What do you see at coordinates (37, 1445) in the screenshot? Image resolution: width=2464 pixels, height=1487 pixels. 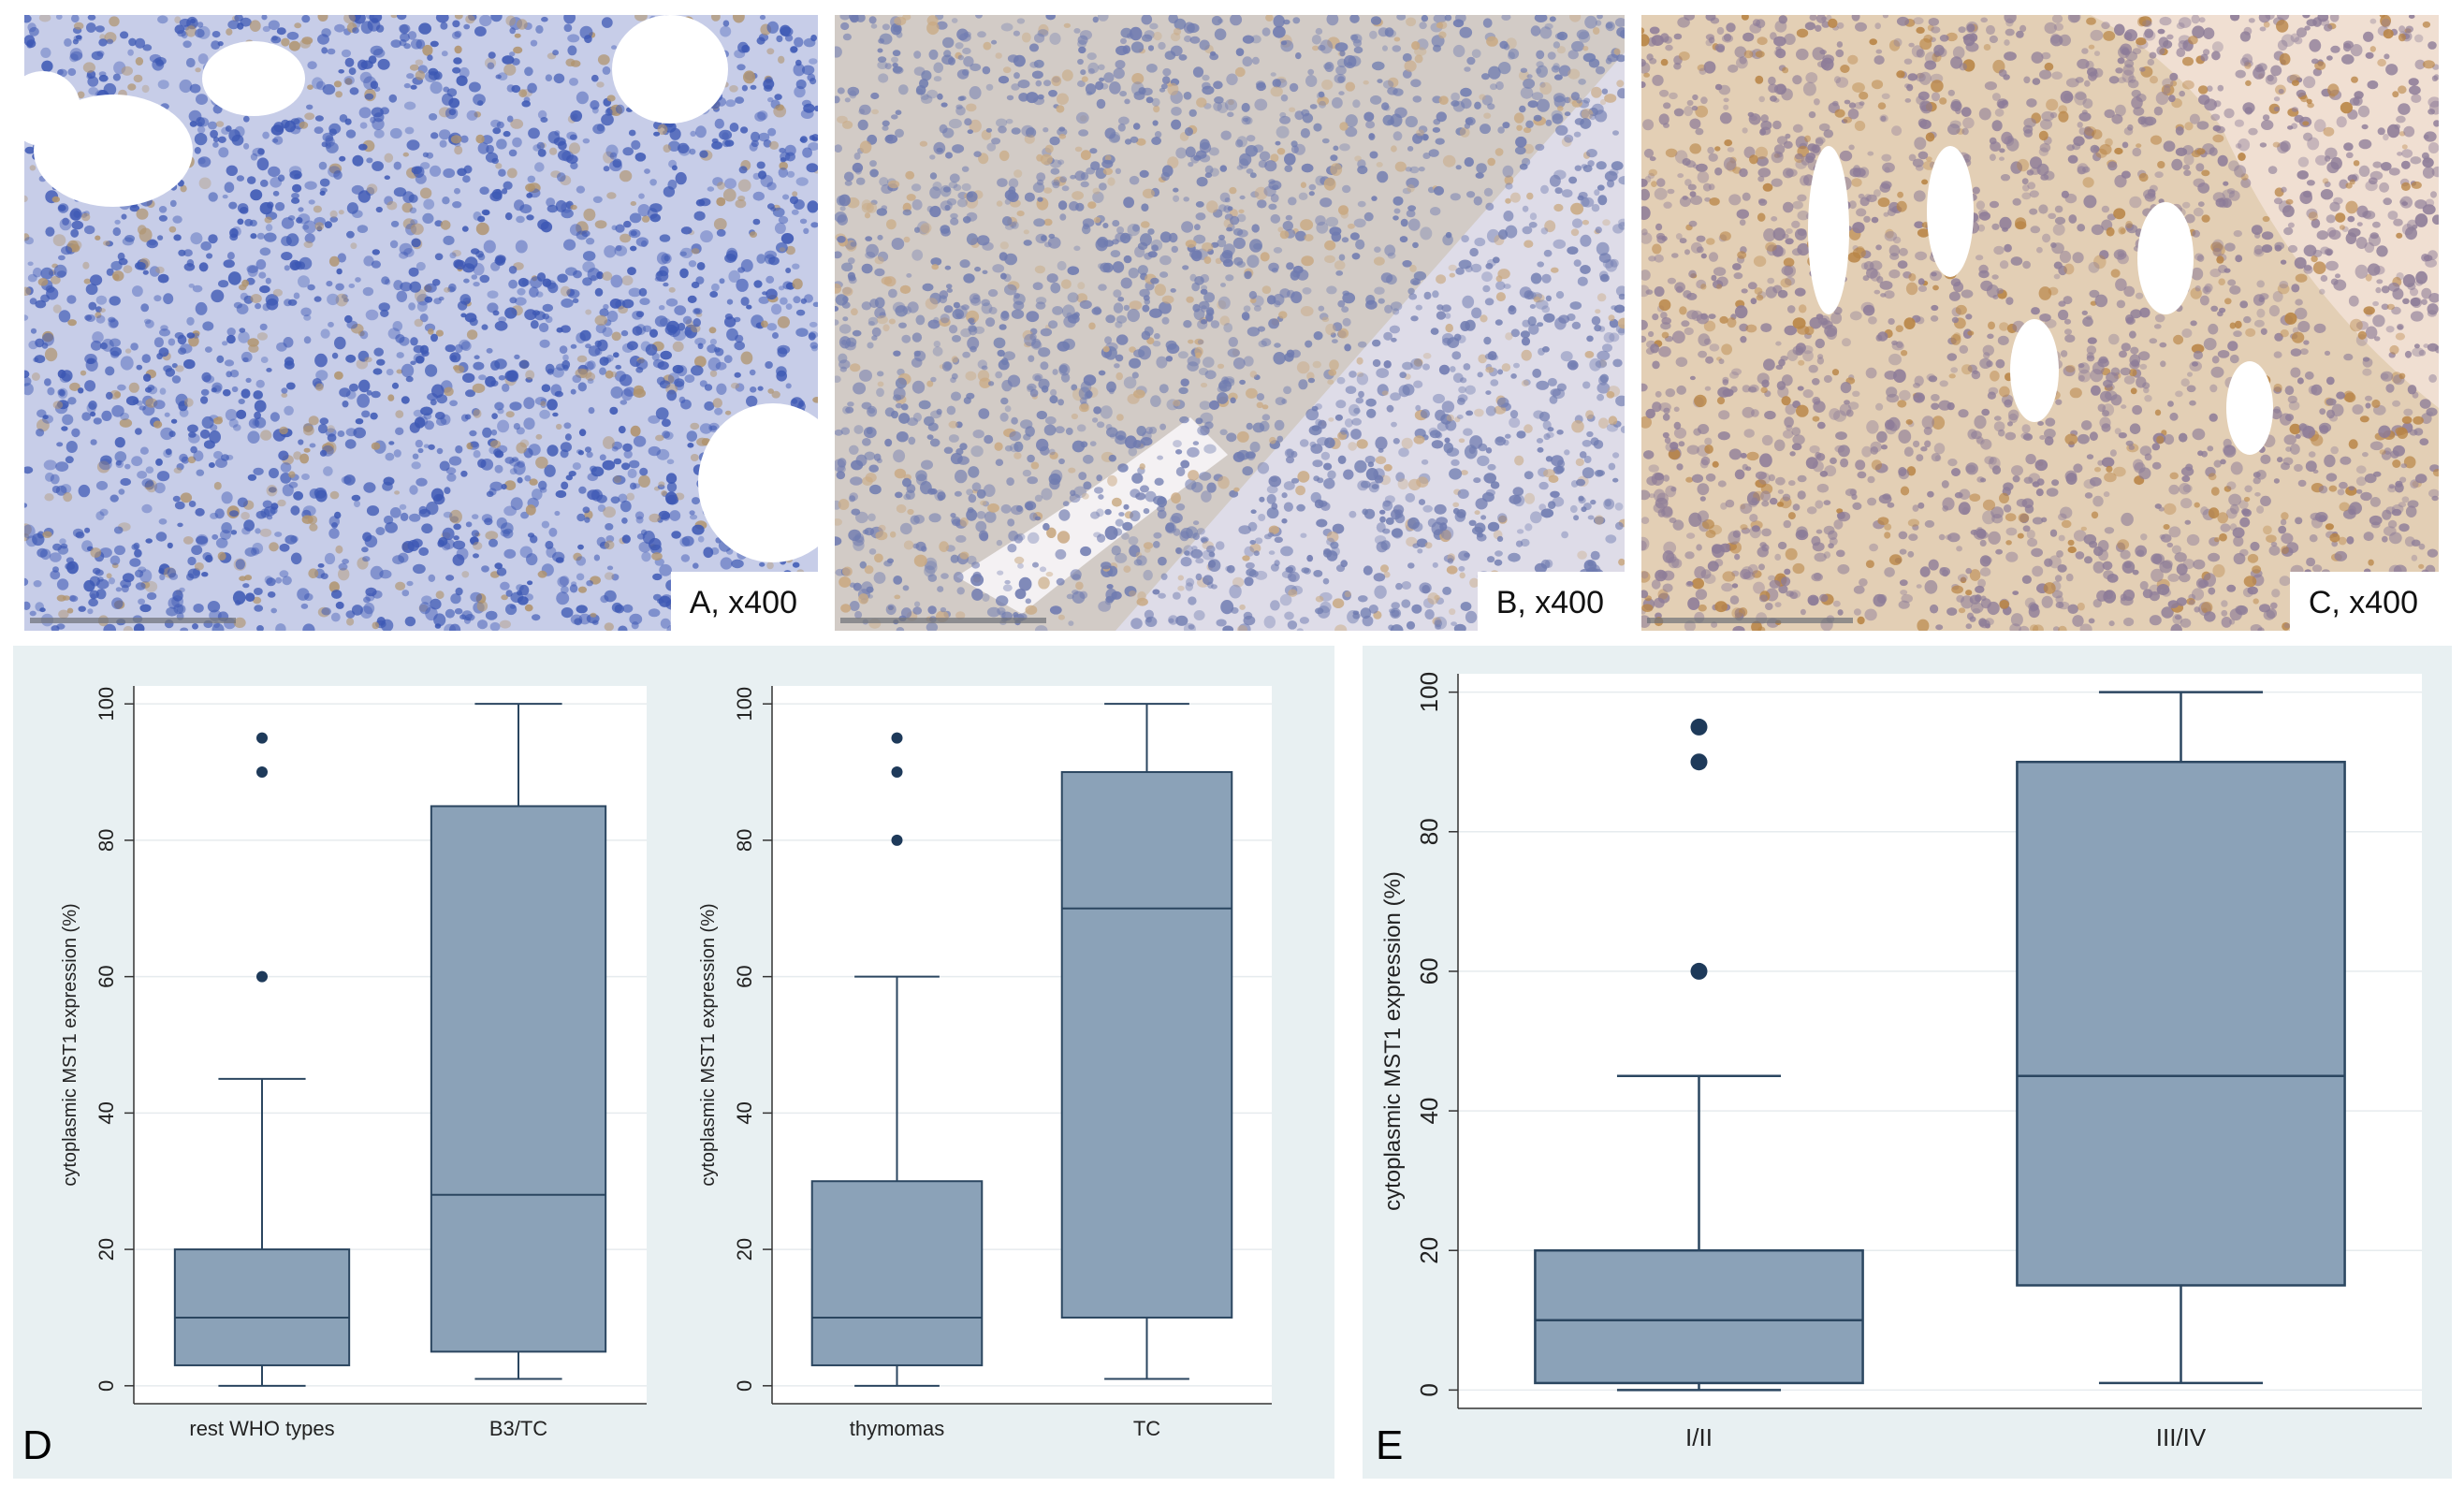 I see `panel-label-d: D` at bounding box center [37, 1445].